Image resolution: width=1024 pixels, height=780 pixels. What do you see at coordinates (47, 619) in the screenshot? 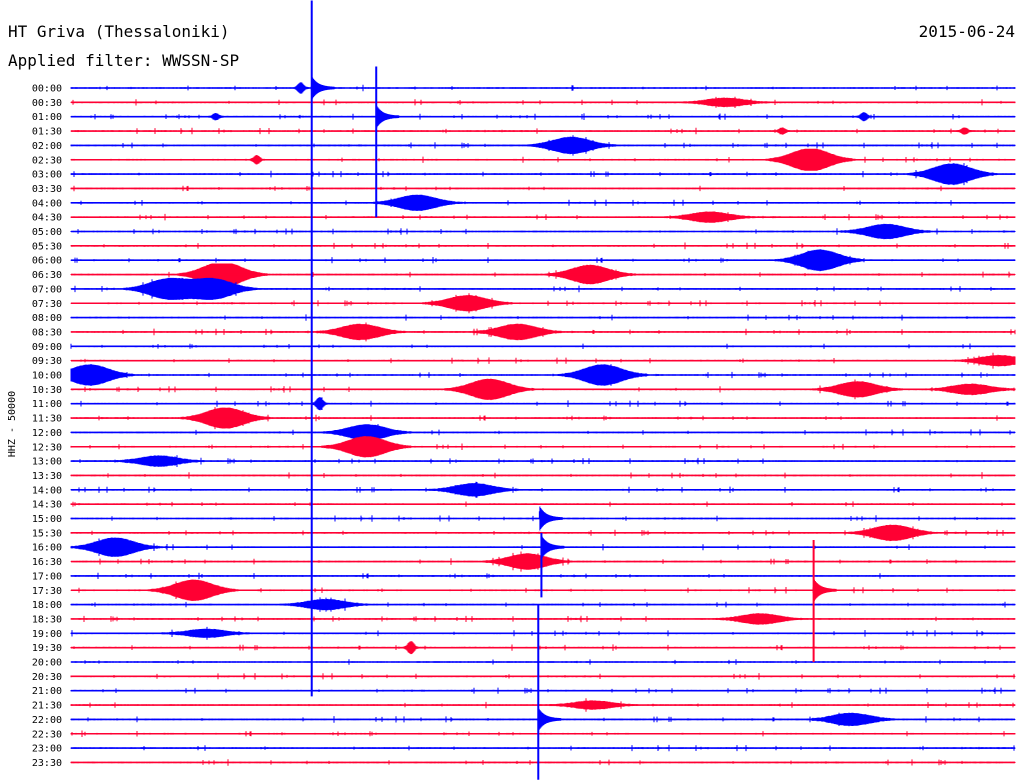
I see `time-tick-1830: 18:30` at bounding box center [47, 619].